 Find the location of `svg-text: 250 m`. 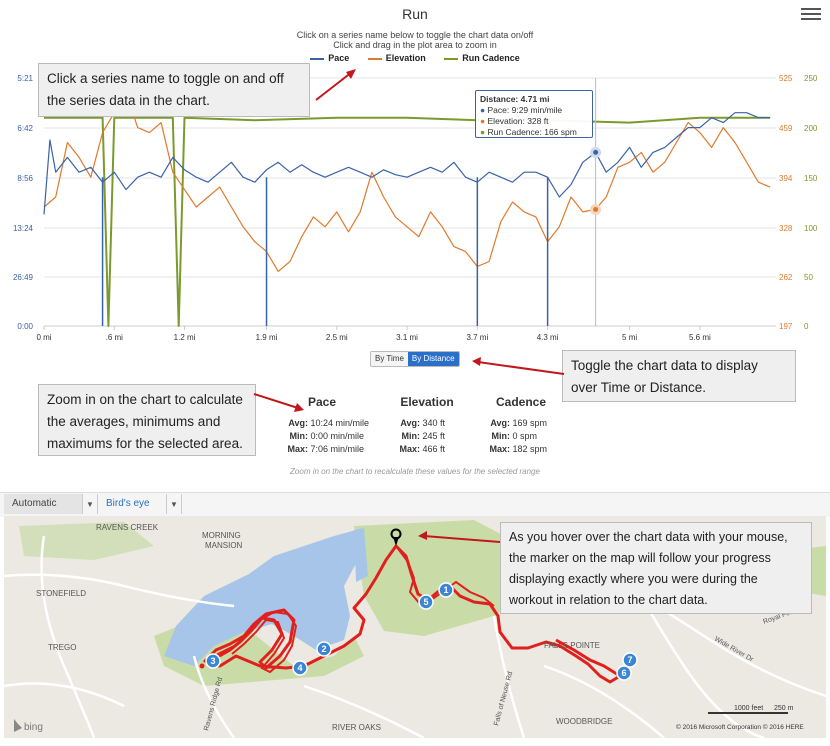

svg-text: 250 m is located at coordinates (784, 708).